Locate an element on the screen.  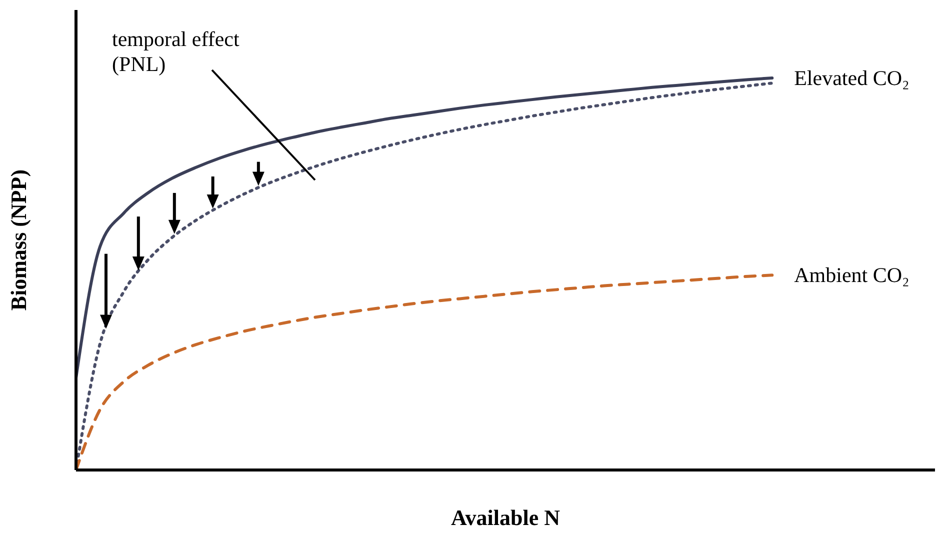
x-axis-title: Available N is located at coordinates (505, 517).